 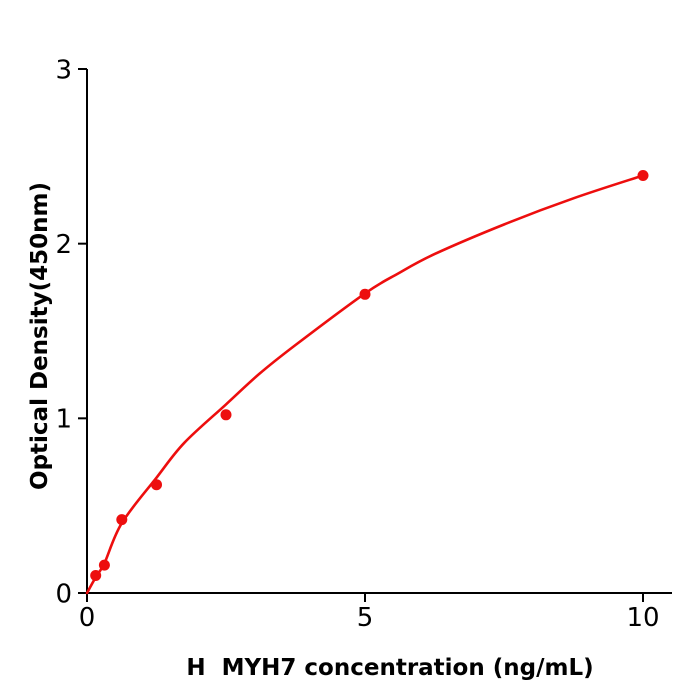 What do you see at coordinates (389, 668) in the screenshot?
I see `x-axis-title: H MYH7 concentration (ng/mL)` at bounding box center [389, 668].